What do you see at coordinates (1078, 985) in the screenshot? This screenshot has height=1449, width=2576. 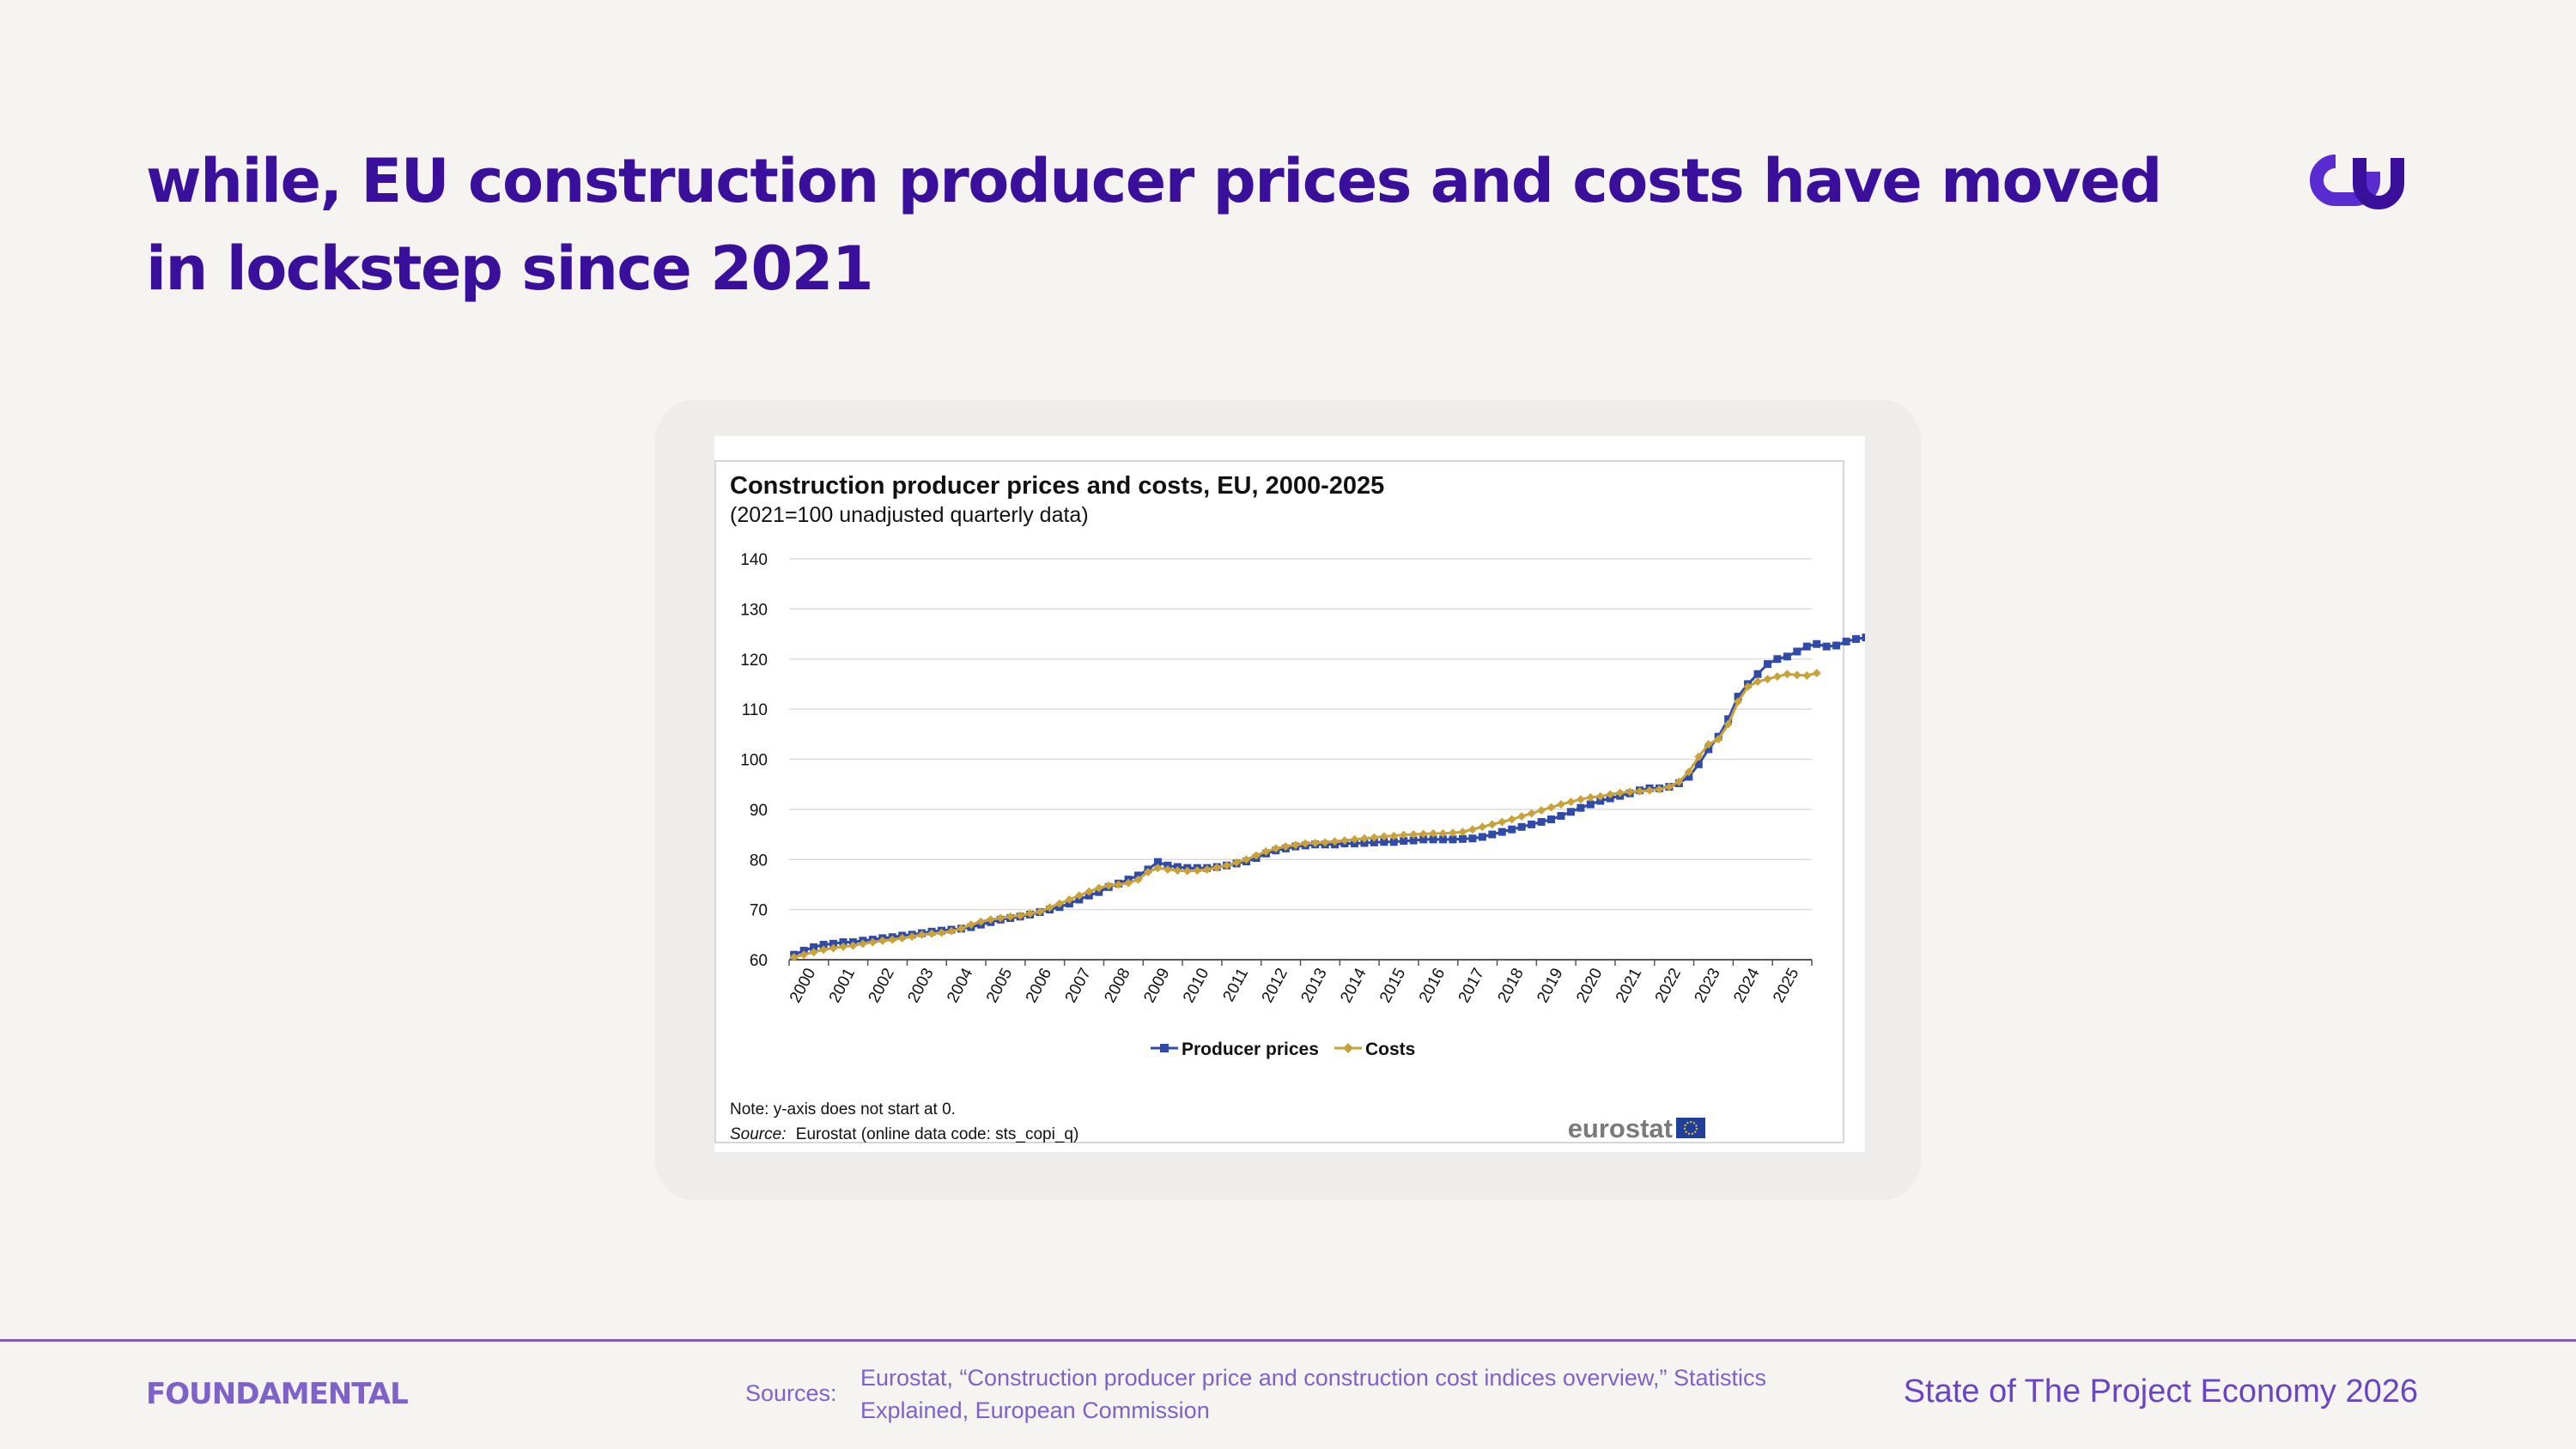 I see `x-tick-label: 2007` at bounding box center [1078, 985].